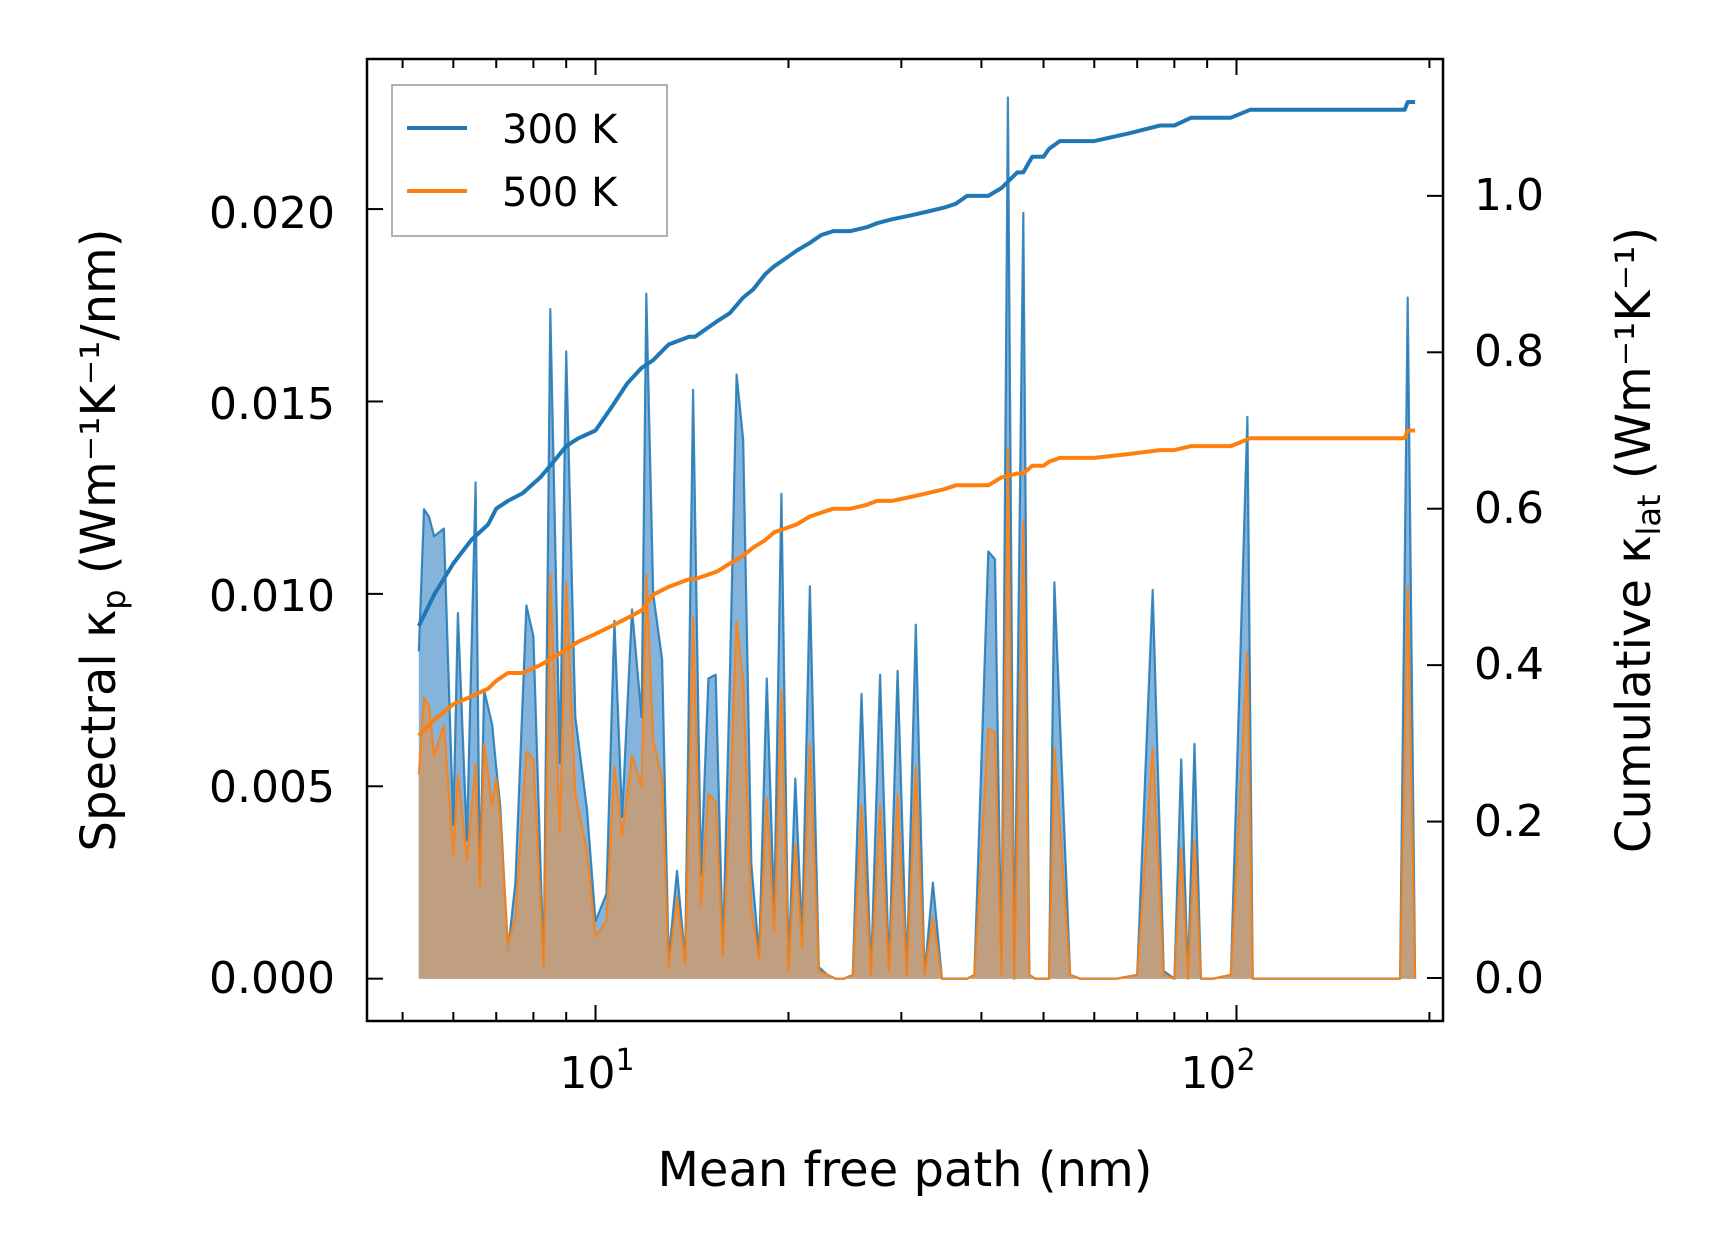 The image size is (1716, 1254). I want to click on legend-box, so click(529, 160).